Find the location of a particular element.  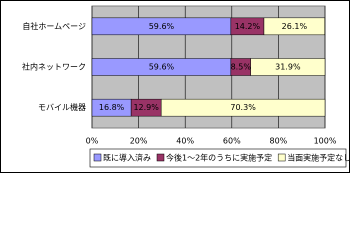

legend: 既に導入済み 今後1～2年のうちに実施予定 当面実施予定なし is located at coordinates (219, 158).